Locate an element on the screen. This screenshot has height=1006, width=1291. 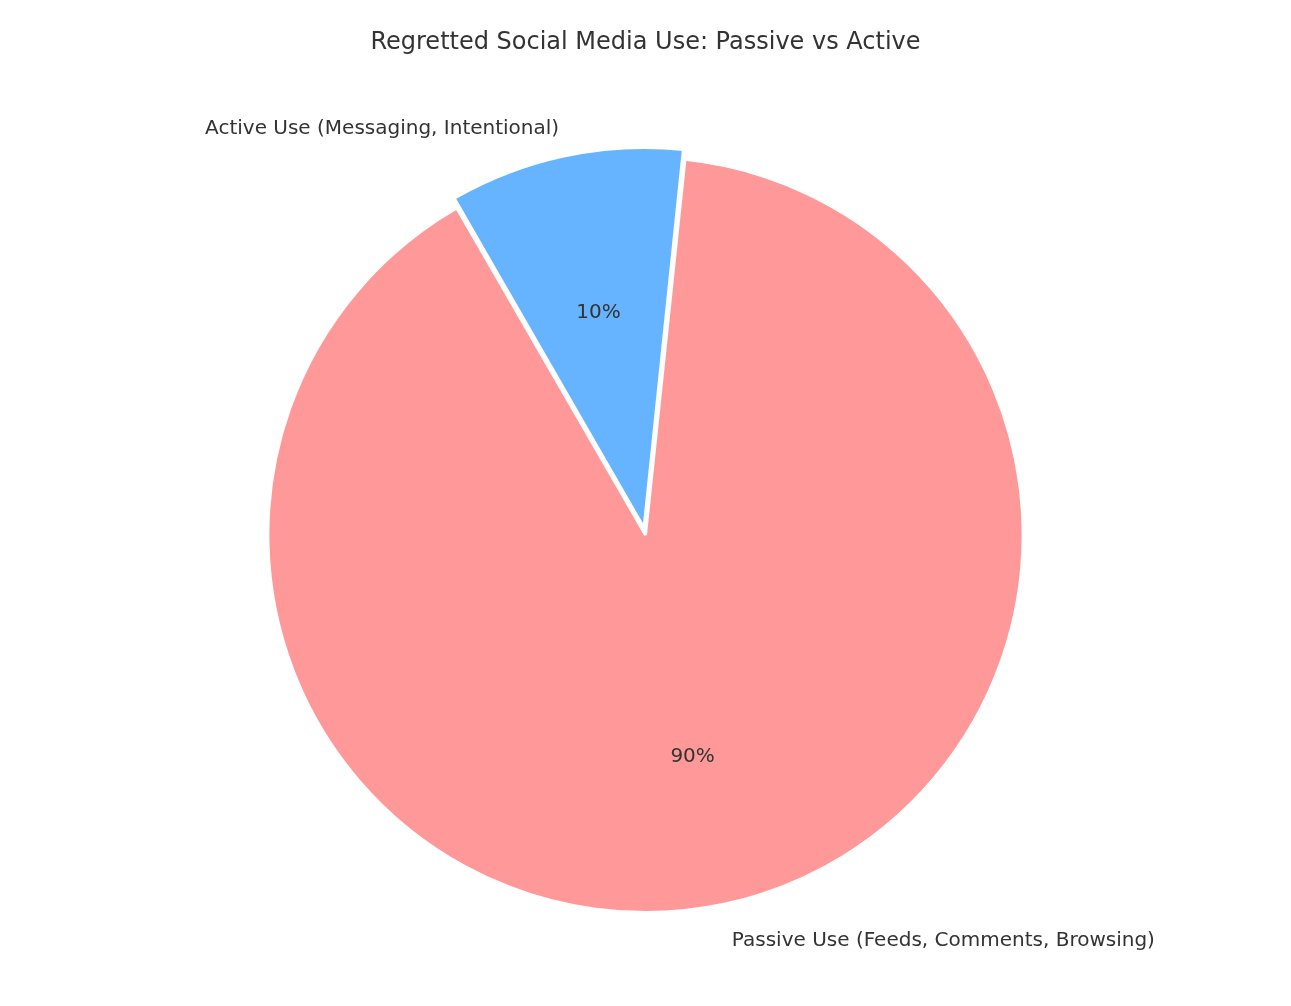
slice-label: Passive Use (Feeds, Comments, Browsing) is located at coordinates (943, 939).